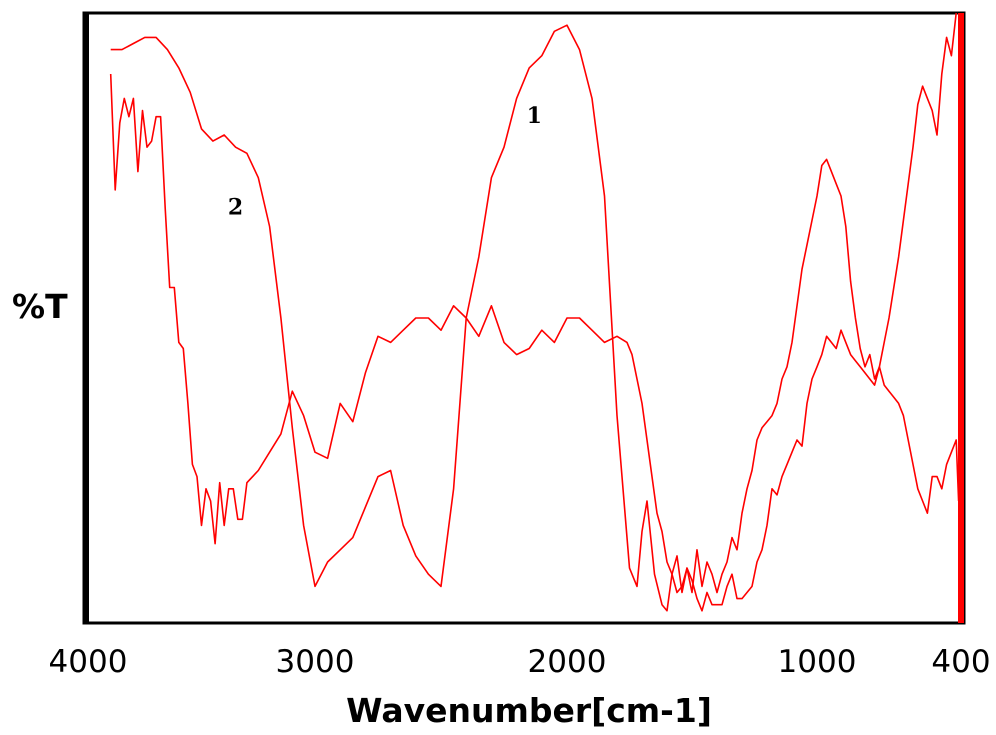  I want to click on x-tick-label: 1000, so click(817, 662).